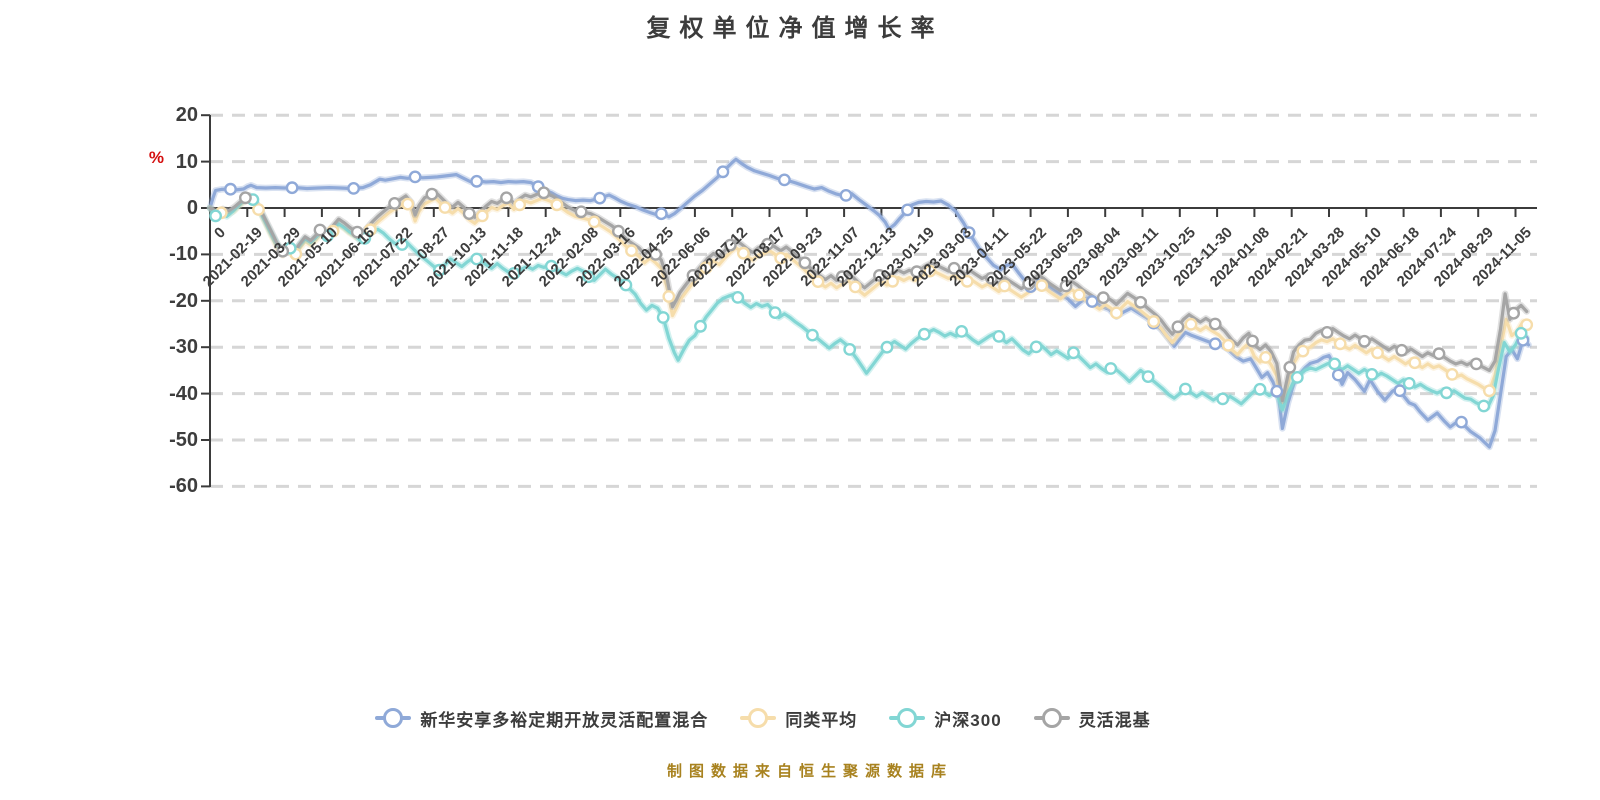 This screenshot has width=1600, height=800. What do you see at coordinates (1114, 720) in the screenshot?
I see `legend-label: 灵活混基` at bounding box center [1114, 720].